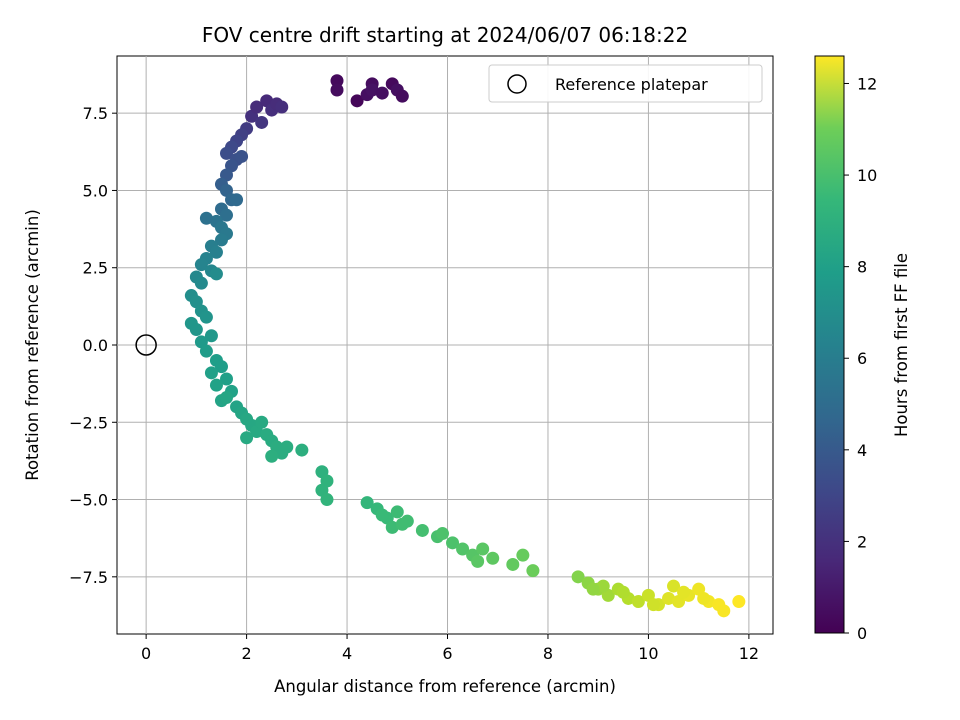 This screenshot has width=960, height=720. I want to click on y-axis-ticks: −7.5 −5.0 −2.5 0.0 2.5 5.0 7.5, so click(93, 345).